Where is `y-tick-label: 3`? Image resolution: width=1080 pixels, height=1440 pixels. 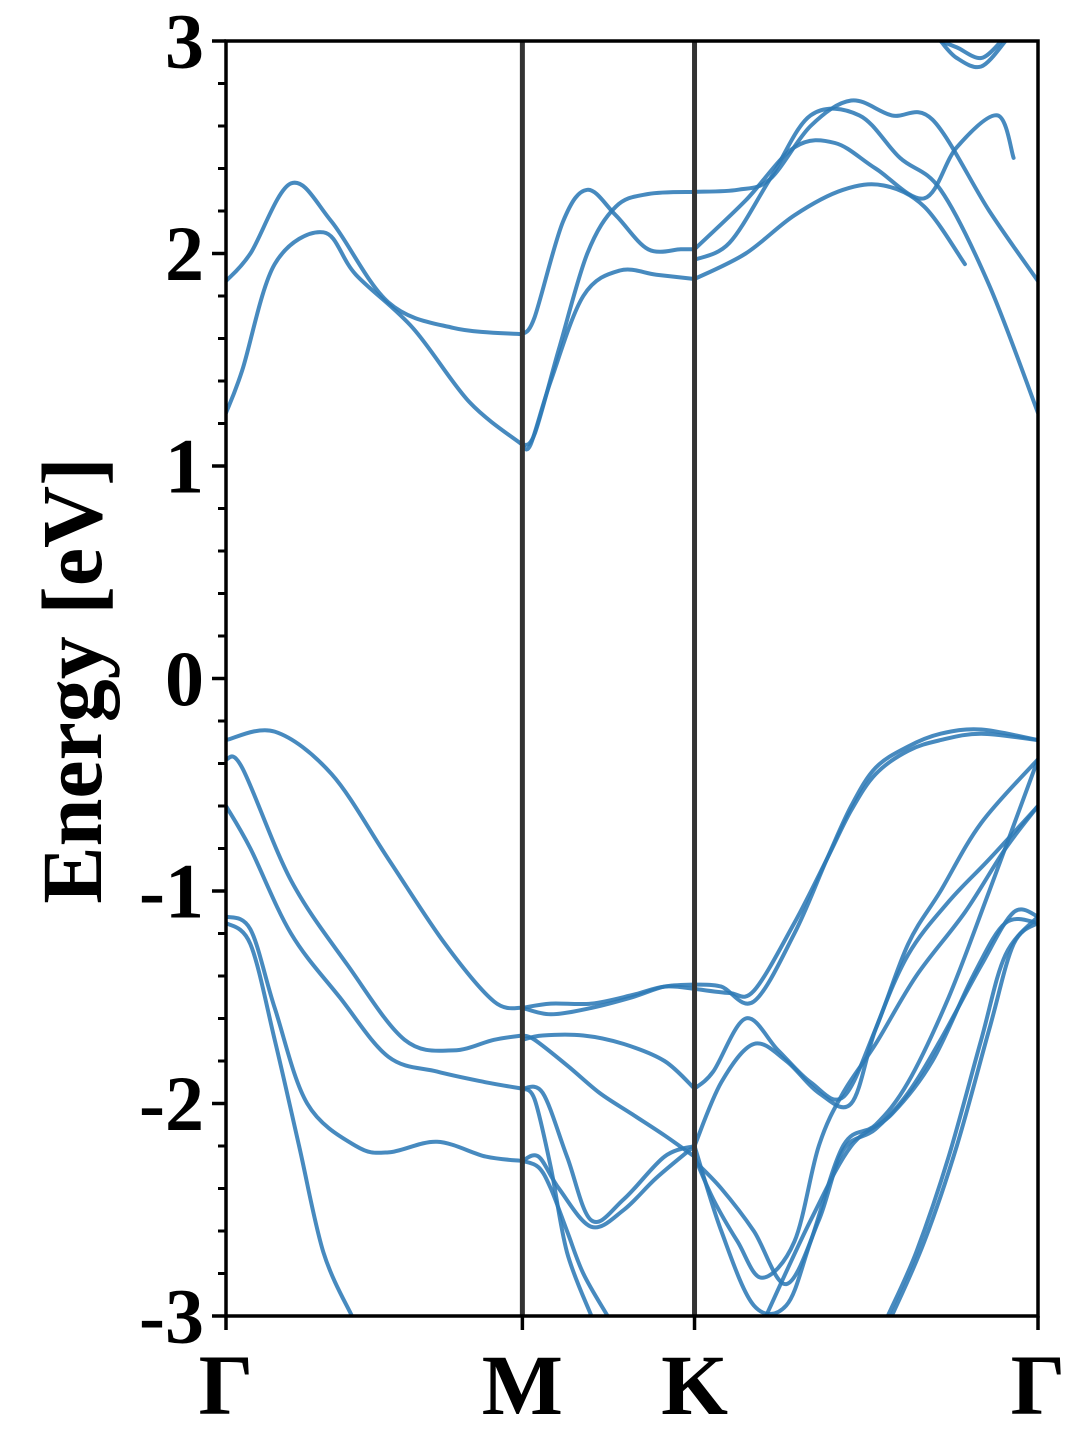
y-tick-label: 3 is located at coordinates (184, 42).